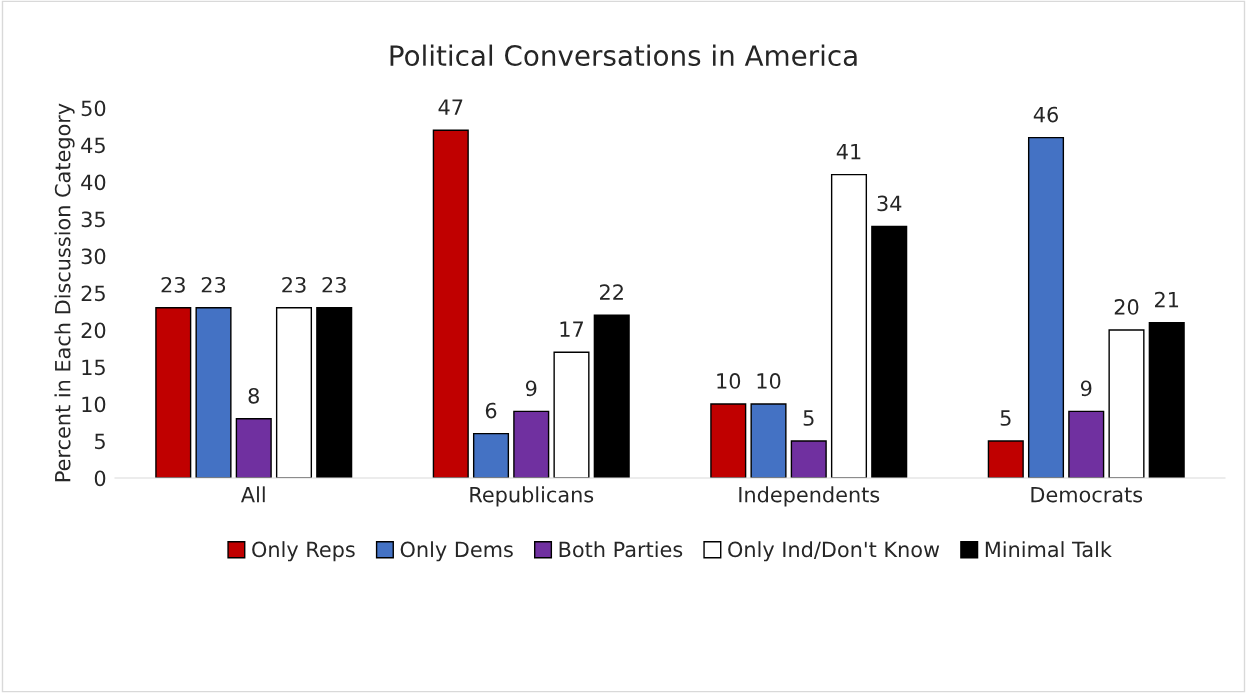  I want to click on legend-label: Only Ind/Don't Know, so click(834, 551).